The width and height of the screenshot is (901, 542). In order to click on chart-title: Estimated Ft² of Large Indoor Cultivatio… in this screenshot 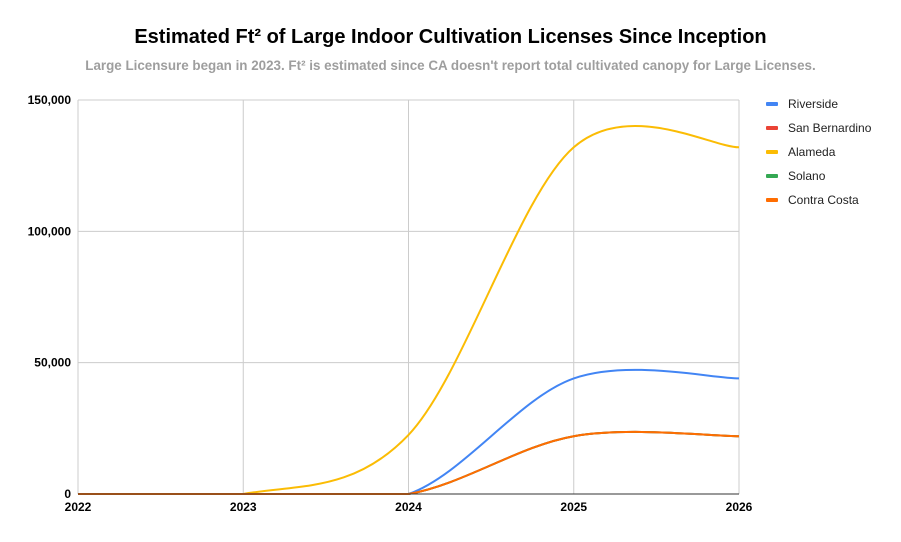, I will do `click(450, 37)`.